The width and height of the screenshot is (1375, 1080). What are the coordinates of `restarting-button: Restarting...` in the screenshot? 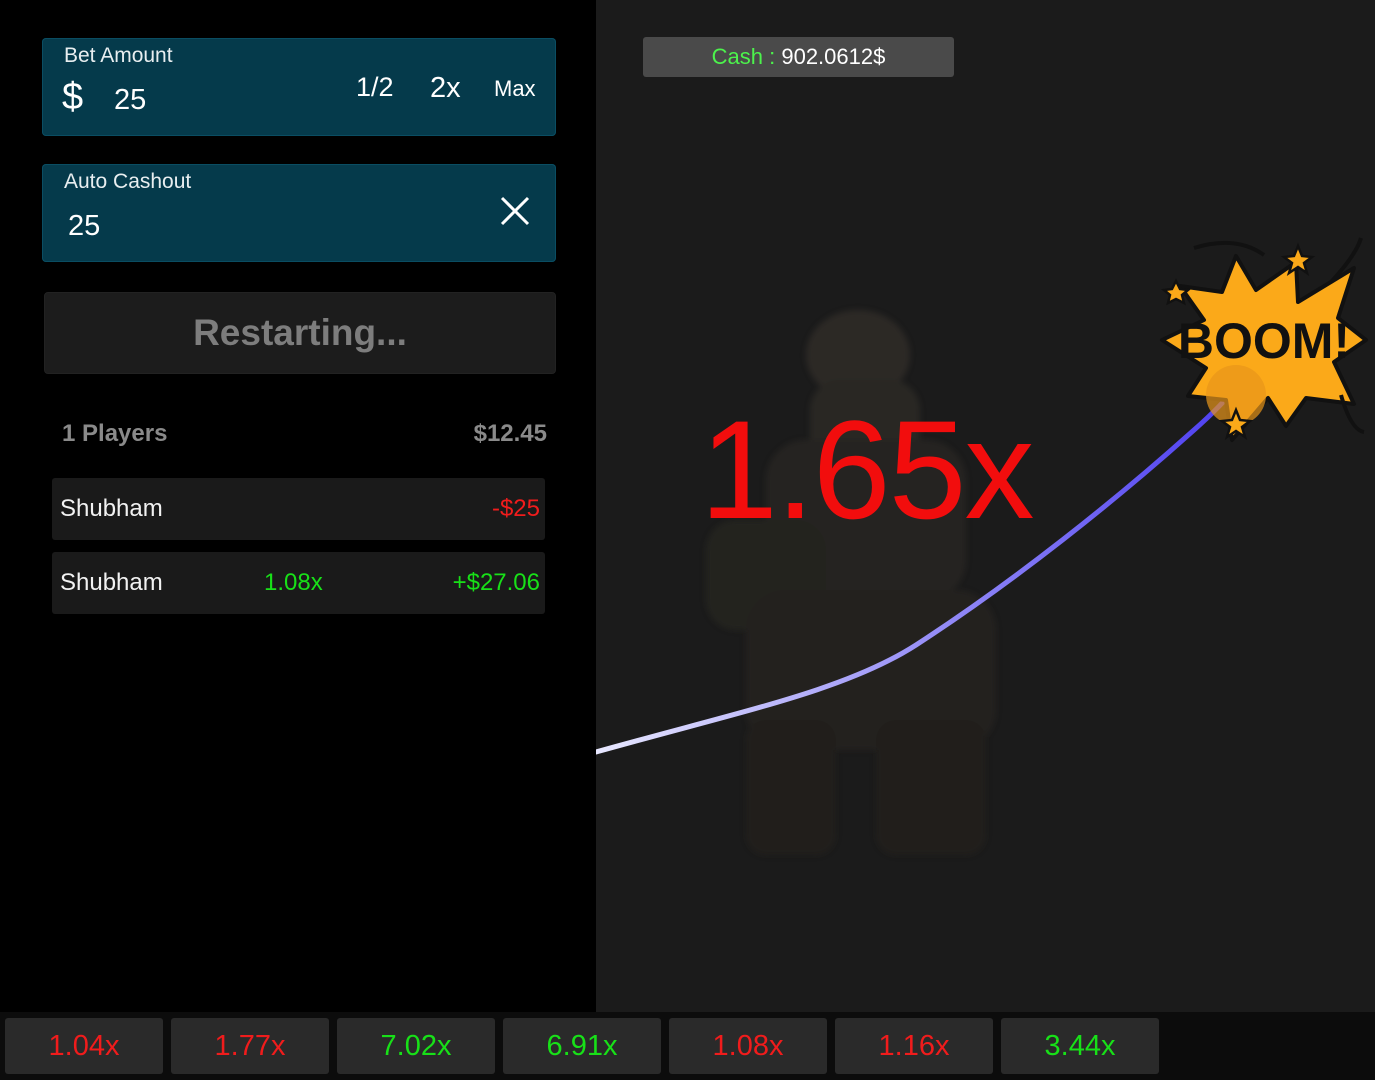 It's located at (300, 333).